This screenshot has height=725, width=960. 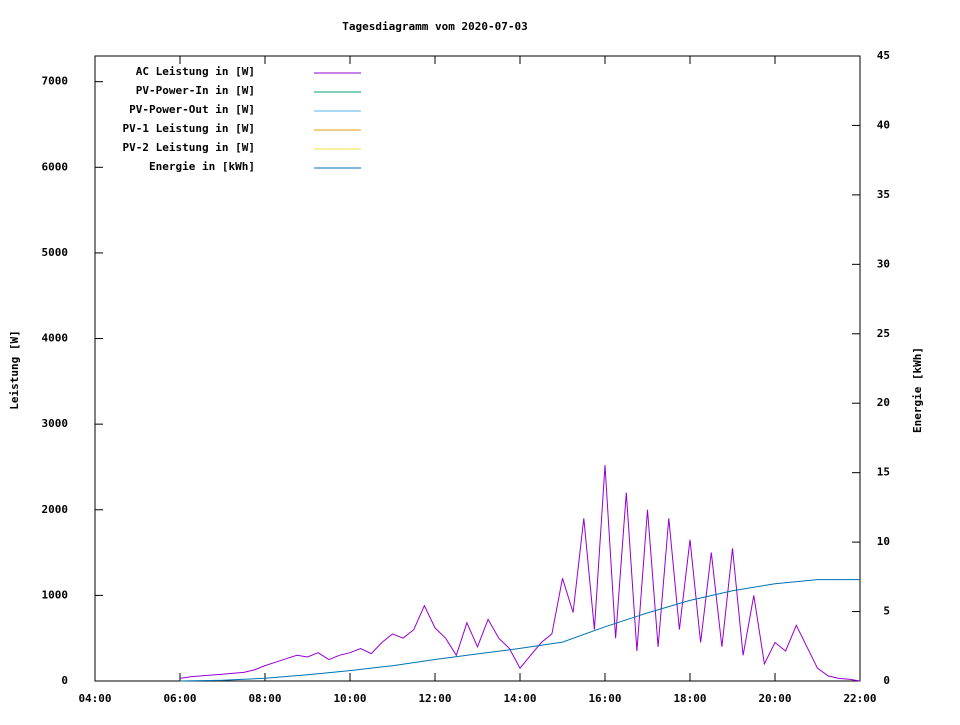 I want to click on y2-tick-label: 30, so click(x=883, y=263).